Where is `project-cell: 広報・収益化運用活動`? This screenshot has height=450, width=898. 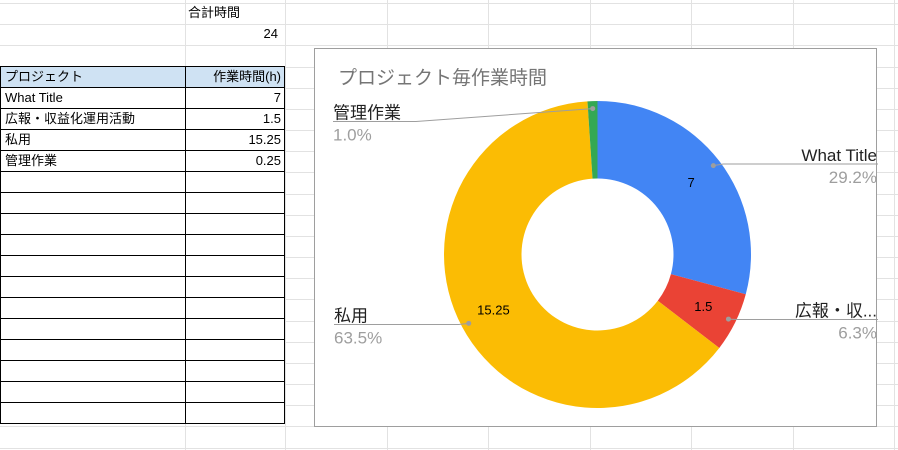
project-cell: 広報・収益化運用活動 is located at coordinates (93, 119).